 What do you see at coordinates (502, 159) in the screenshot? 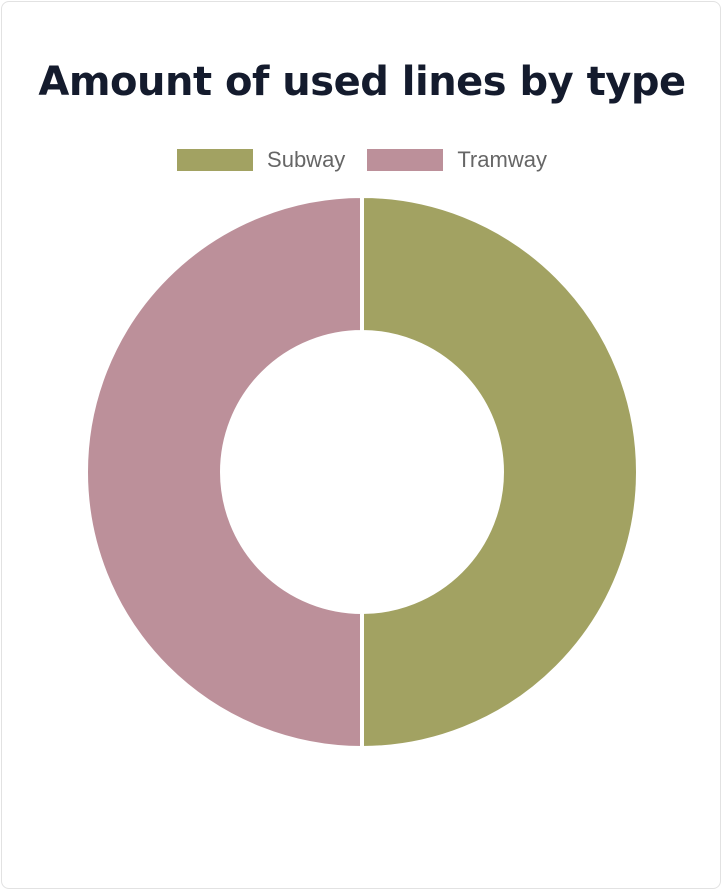
I see `legend-label-tramway: Tramway` at bounding box center [502, 159].